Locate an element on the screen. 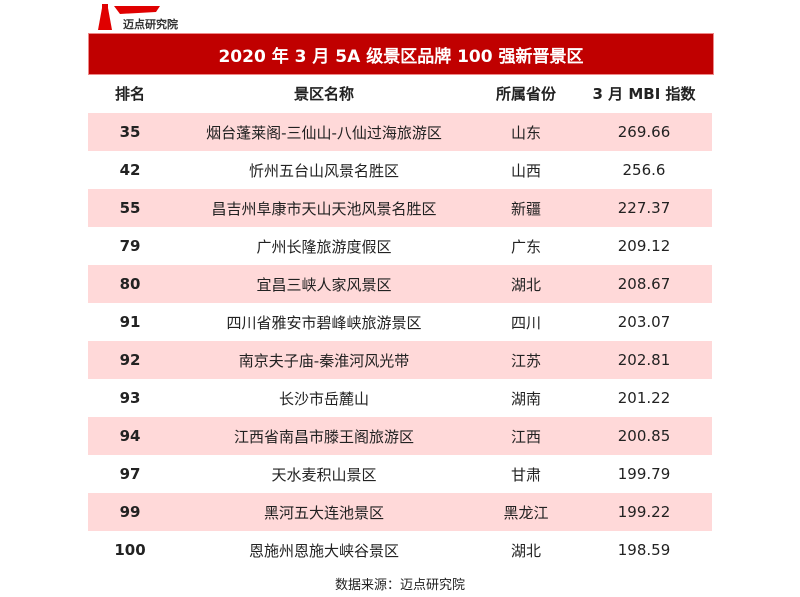  table-row: 35 烟台蓬莱阁-三仙山-八仙过海旅游区 山东 269.66 is located at coordinates (400, 132).